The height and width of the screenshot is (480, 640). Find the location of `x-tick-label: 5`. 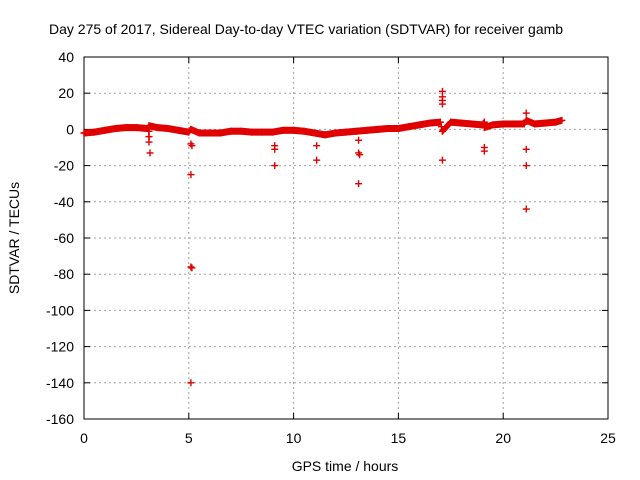

x-tick-label: 5 is located at coordinates (189, 438).